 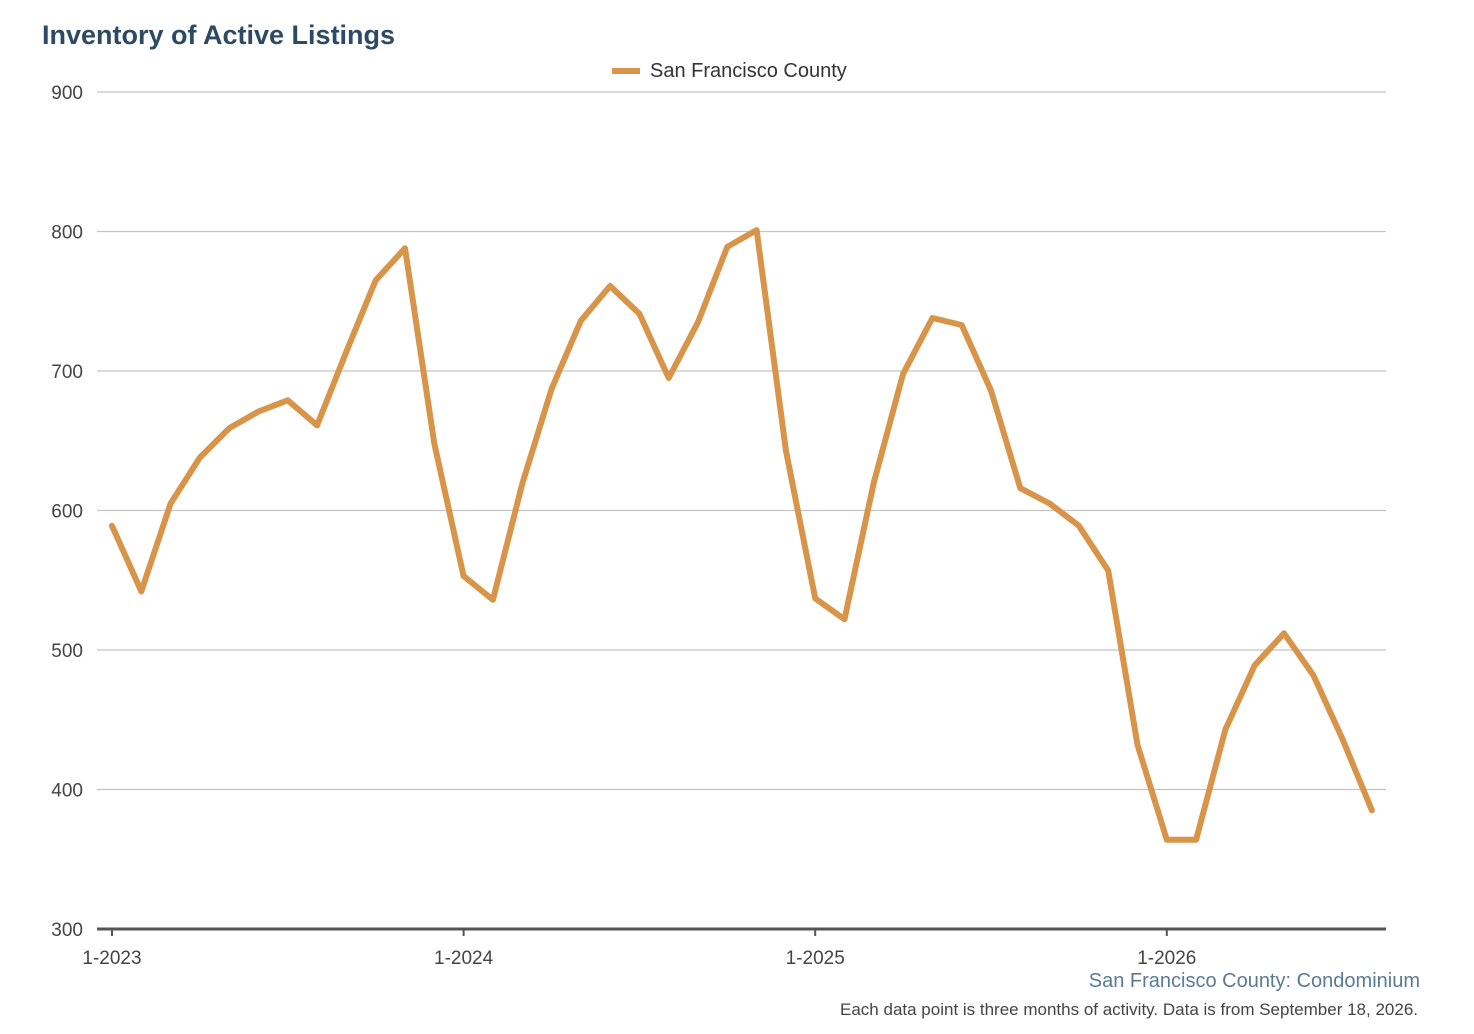 I want to click on y-tick-label-600: 600, so click(x=67, y=512).